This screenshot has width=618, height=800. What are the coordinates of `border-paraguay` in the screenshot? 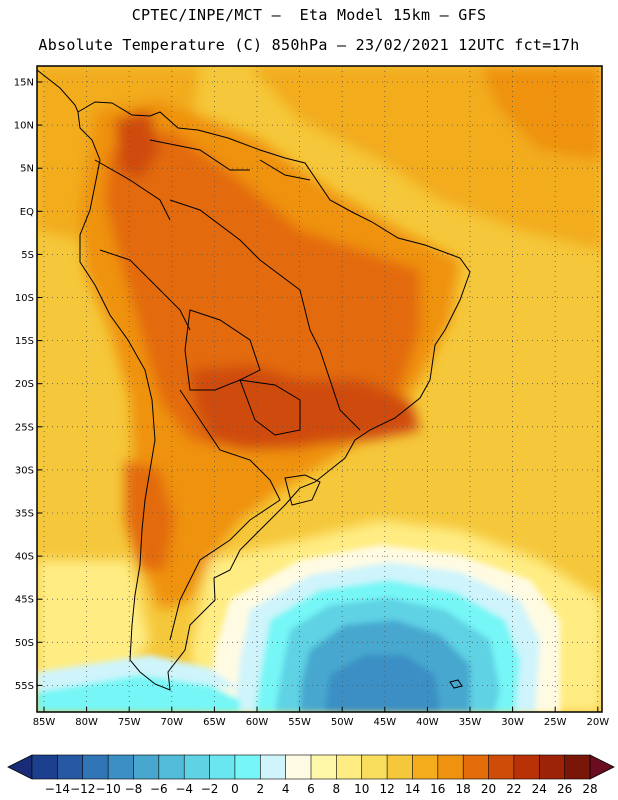 It's located at (270, 407).